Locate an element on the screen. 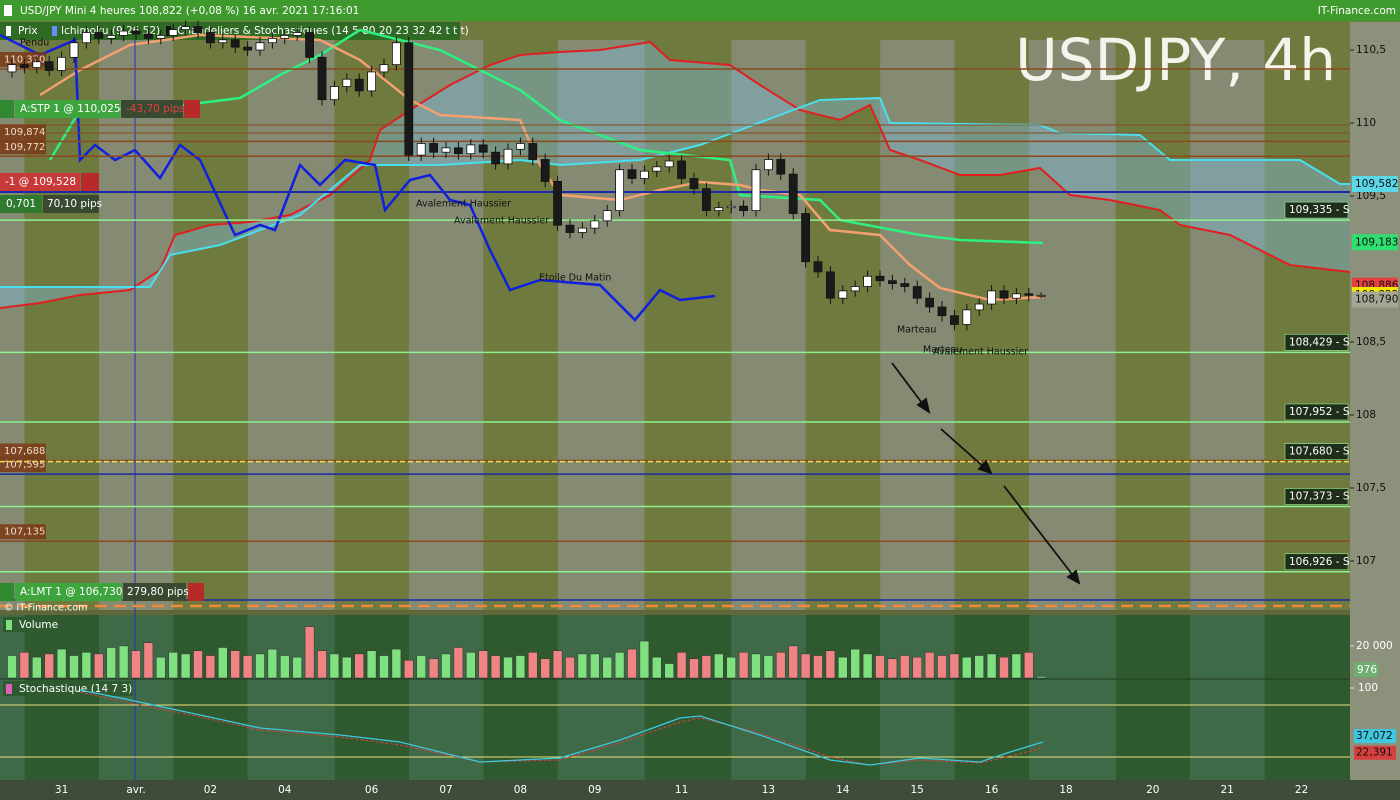 This screenshot has height=800, width=1400. position-box is located at coordinates (40, 182).